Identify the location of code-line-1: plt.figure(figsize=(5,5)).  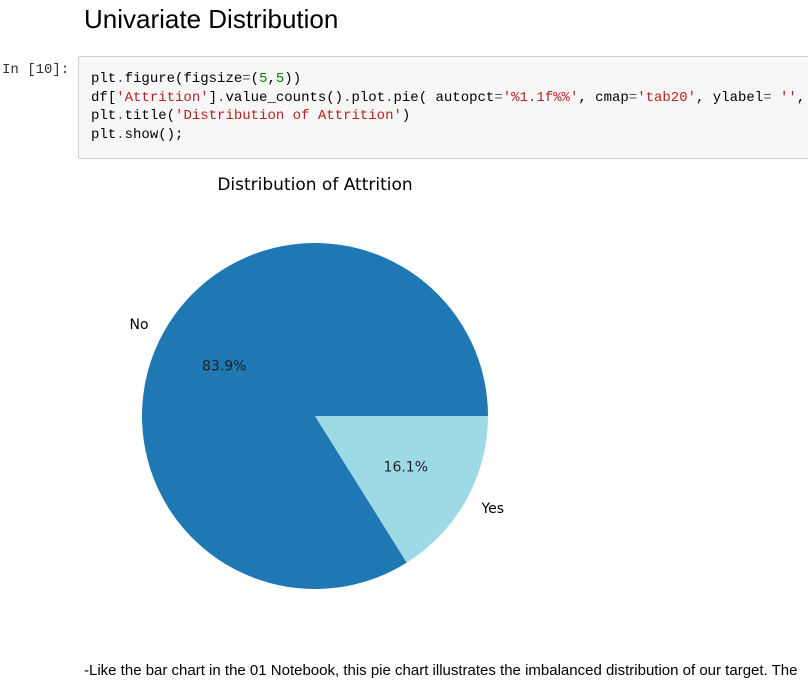
(196, 79).